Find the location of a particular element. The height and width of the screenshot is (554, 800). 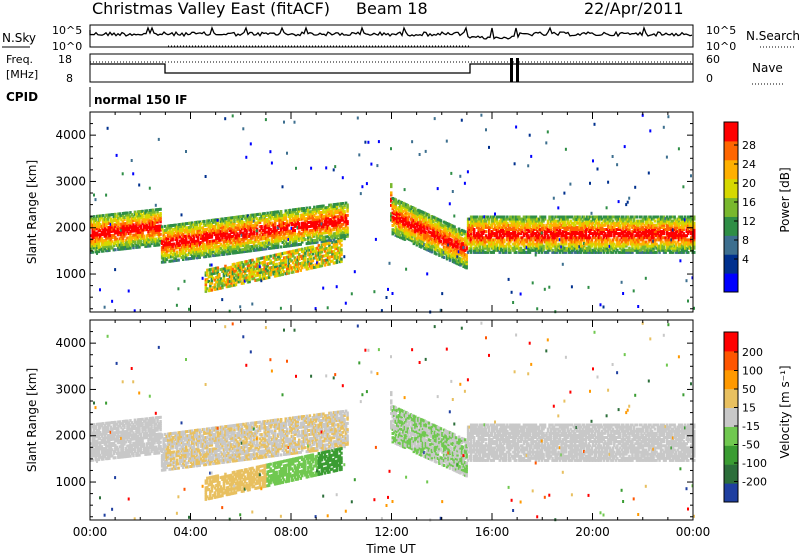

freq-panel: Freq. [MHz] 18 8 60 0 Nave is located at coordinates (395, 69).